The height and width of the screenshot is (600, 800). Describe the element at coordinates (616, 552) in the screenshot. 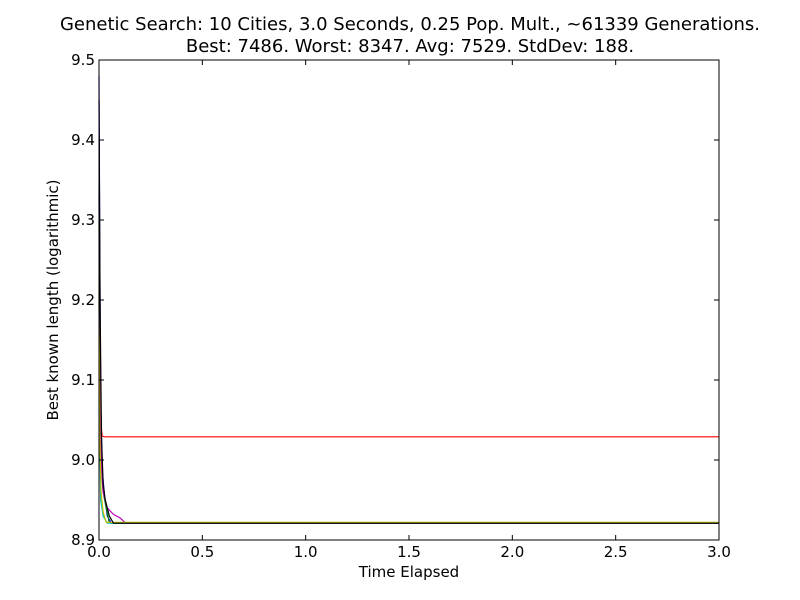

I see `x-tick-label: 2.5` at that location.